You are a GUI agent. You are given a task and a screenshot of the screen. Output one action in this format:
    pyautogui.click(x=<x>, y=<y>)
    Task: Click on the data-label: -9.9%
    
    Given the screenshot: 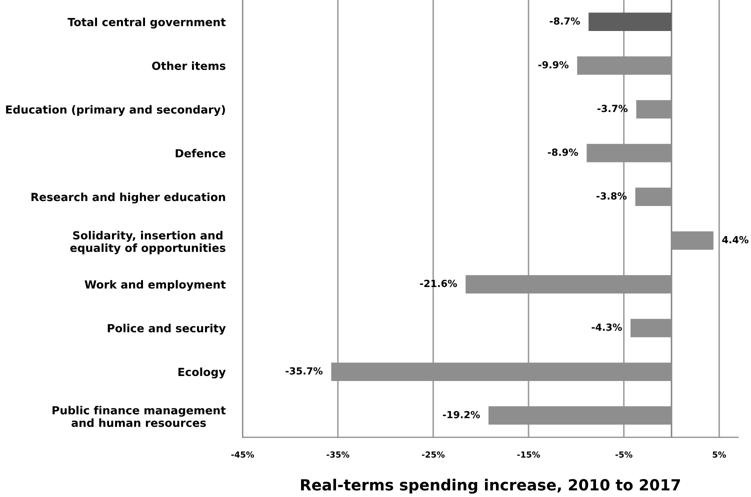 What is the action you would take?
    pyautogui.click(x=553, y=64)
    